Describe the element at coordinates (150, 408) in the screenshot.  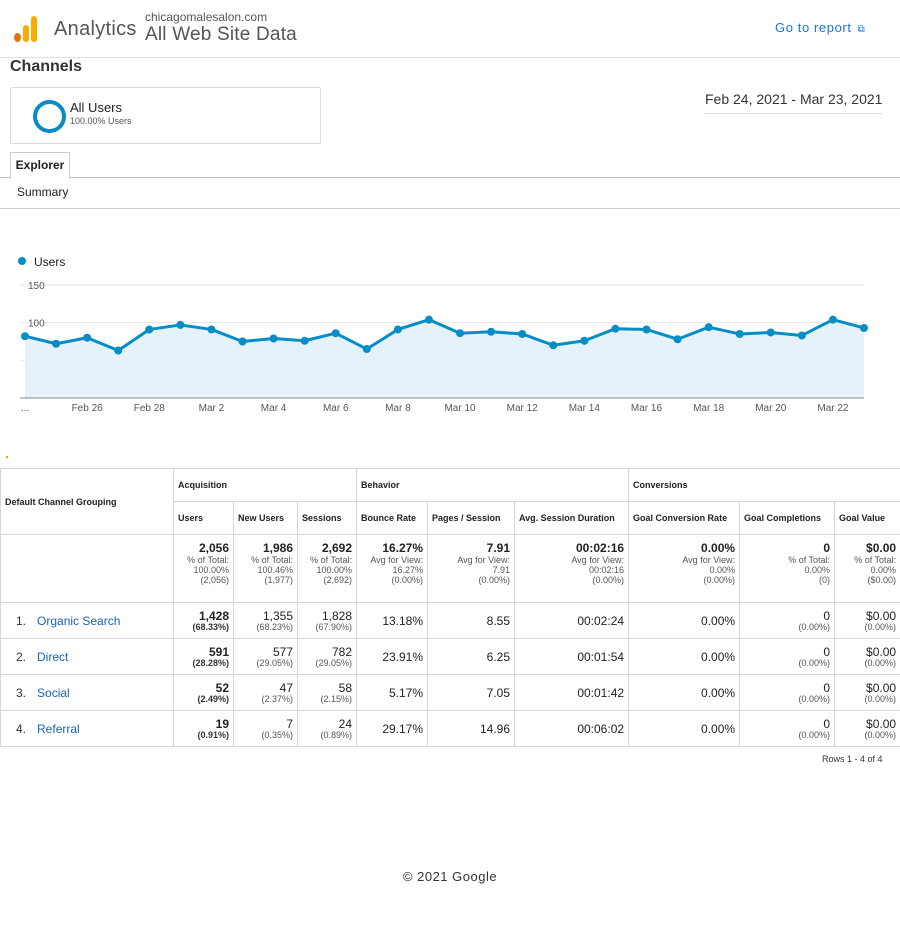
I see `x-tick-label: Feb 28` at that location.